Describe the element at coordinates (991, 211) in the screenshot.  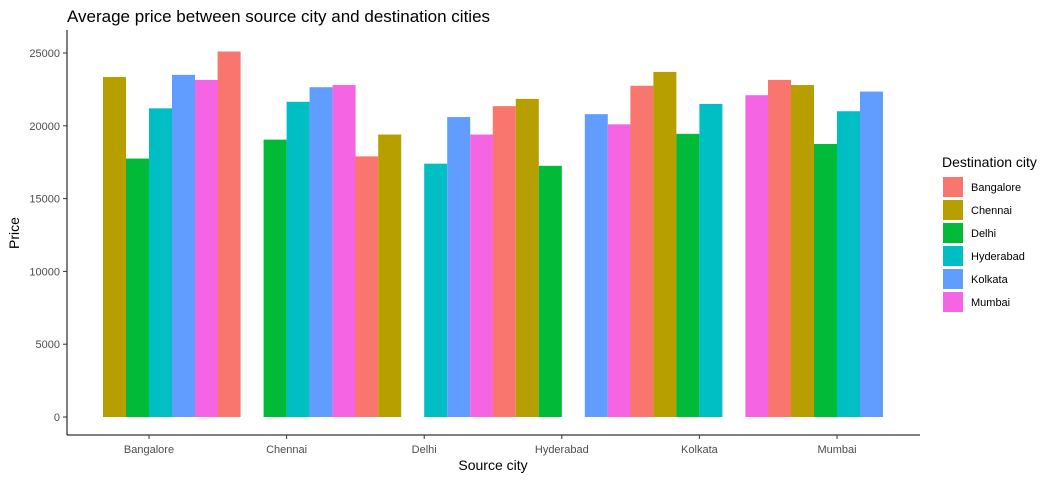
I see `legend-label-chennai: Chennai` at that location.